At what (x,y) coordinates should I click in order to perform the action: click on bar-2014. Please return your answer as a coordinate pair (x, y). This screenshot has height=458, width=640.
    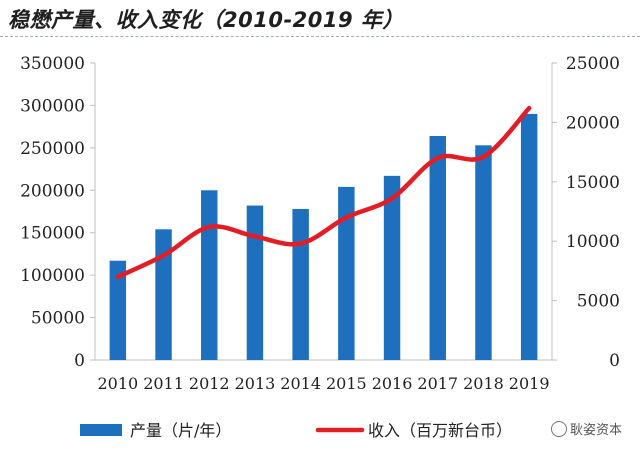
    Looking at the image, I should click on (300, 284).